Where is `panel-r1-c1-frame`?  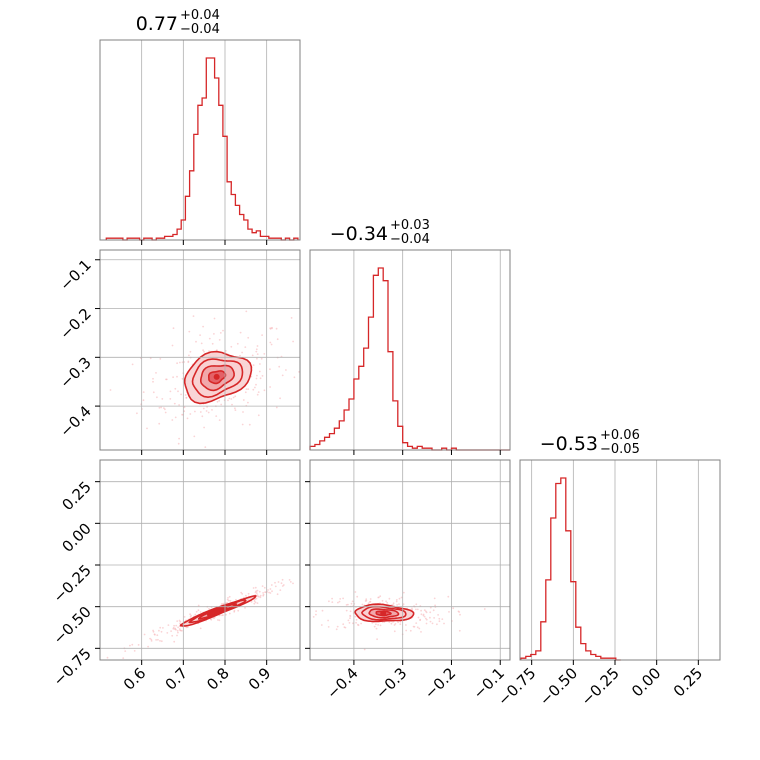
panel-r1-c1-frame is located at coordinates (410, 350).